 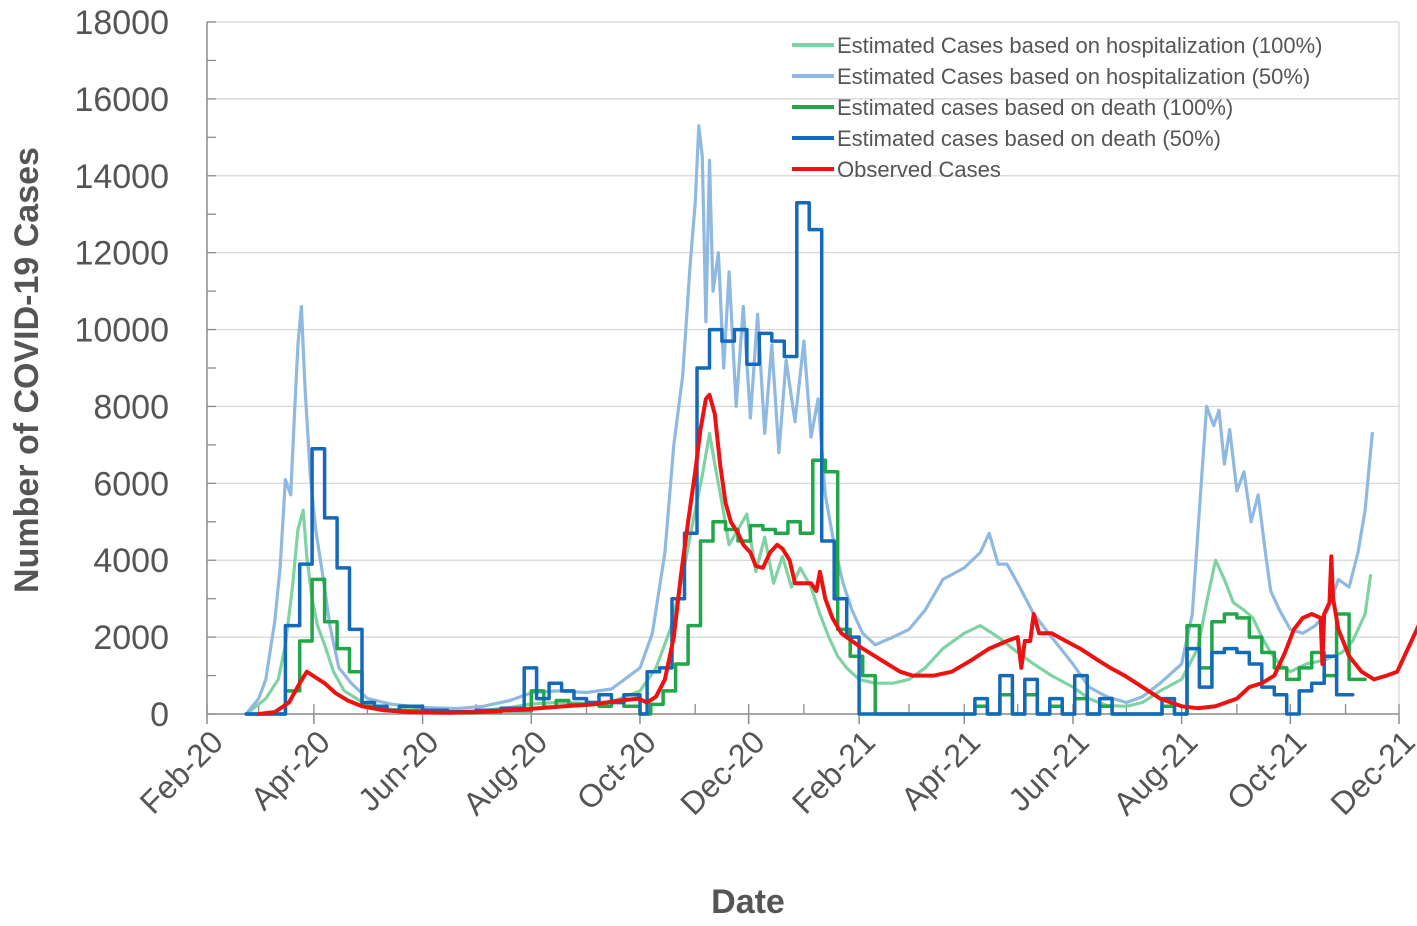 I want to click on y-tick-label: 4000, so click(x=131, y=561).